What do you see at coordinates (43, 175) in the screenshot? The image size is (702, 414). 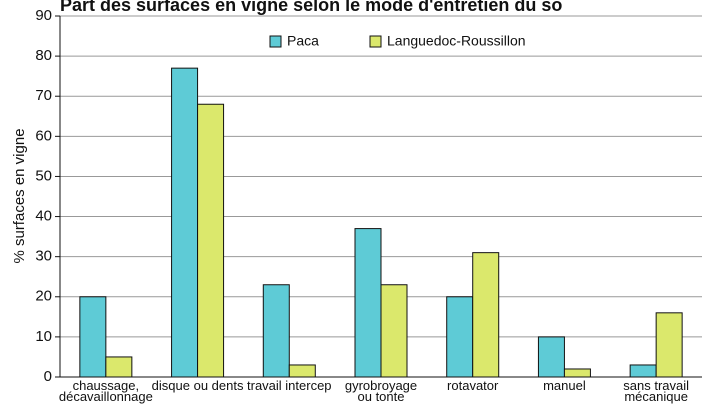 I see `y-tick-label: 50` at bounding box center [43, 175].